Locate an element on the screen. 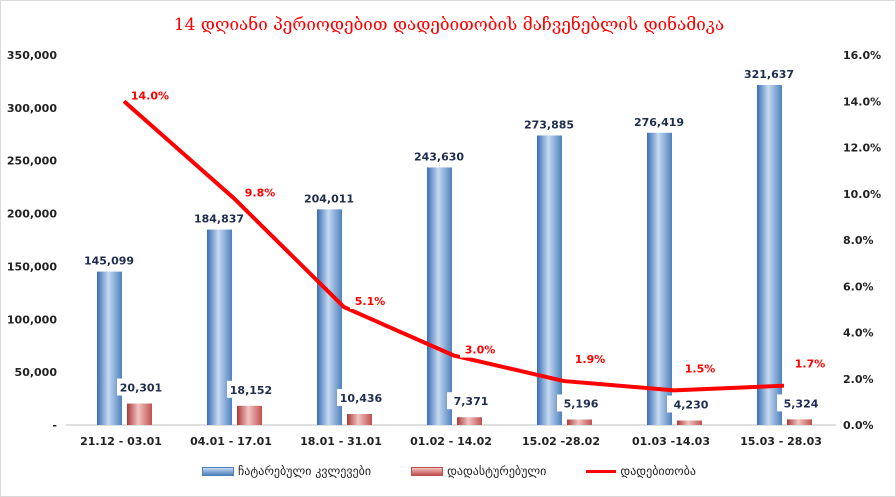 The height and width of the screenshot is (497, 896). data-label-confirmed: 4,230 is located at coordinates (691, 405).